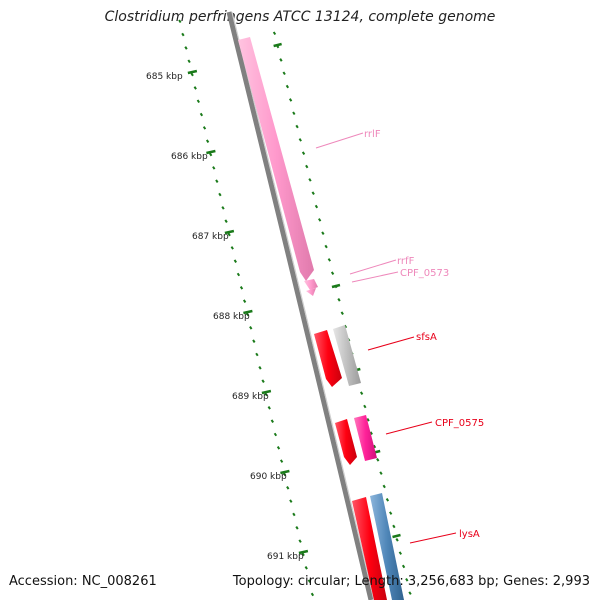 The image size is (600, 600). What do you see at coordinates (210, 237) in the screenshot?
I see `tick-label: 687 kbp` at bounding box center [210, 237].